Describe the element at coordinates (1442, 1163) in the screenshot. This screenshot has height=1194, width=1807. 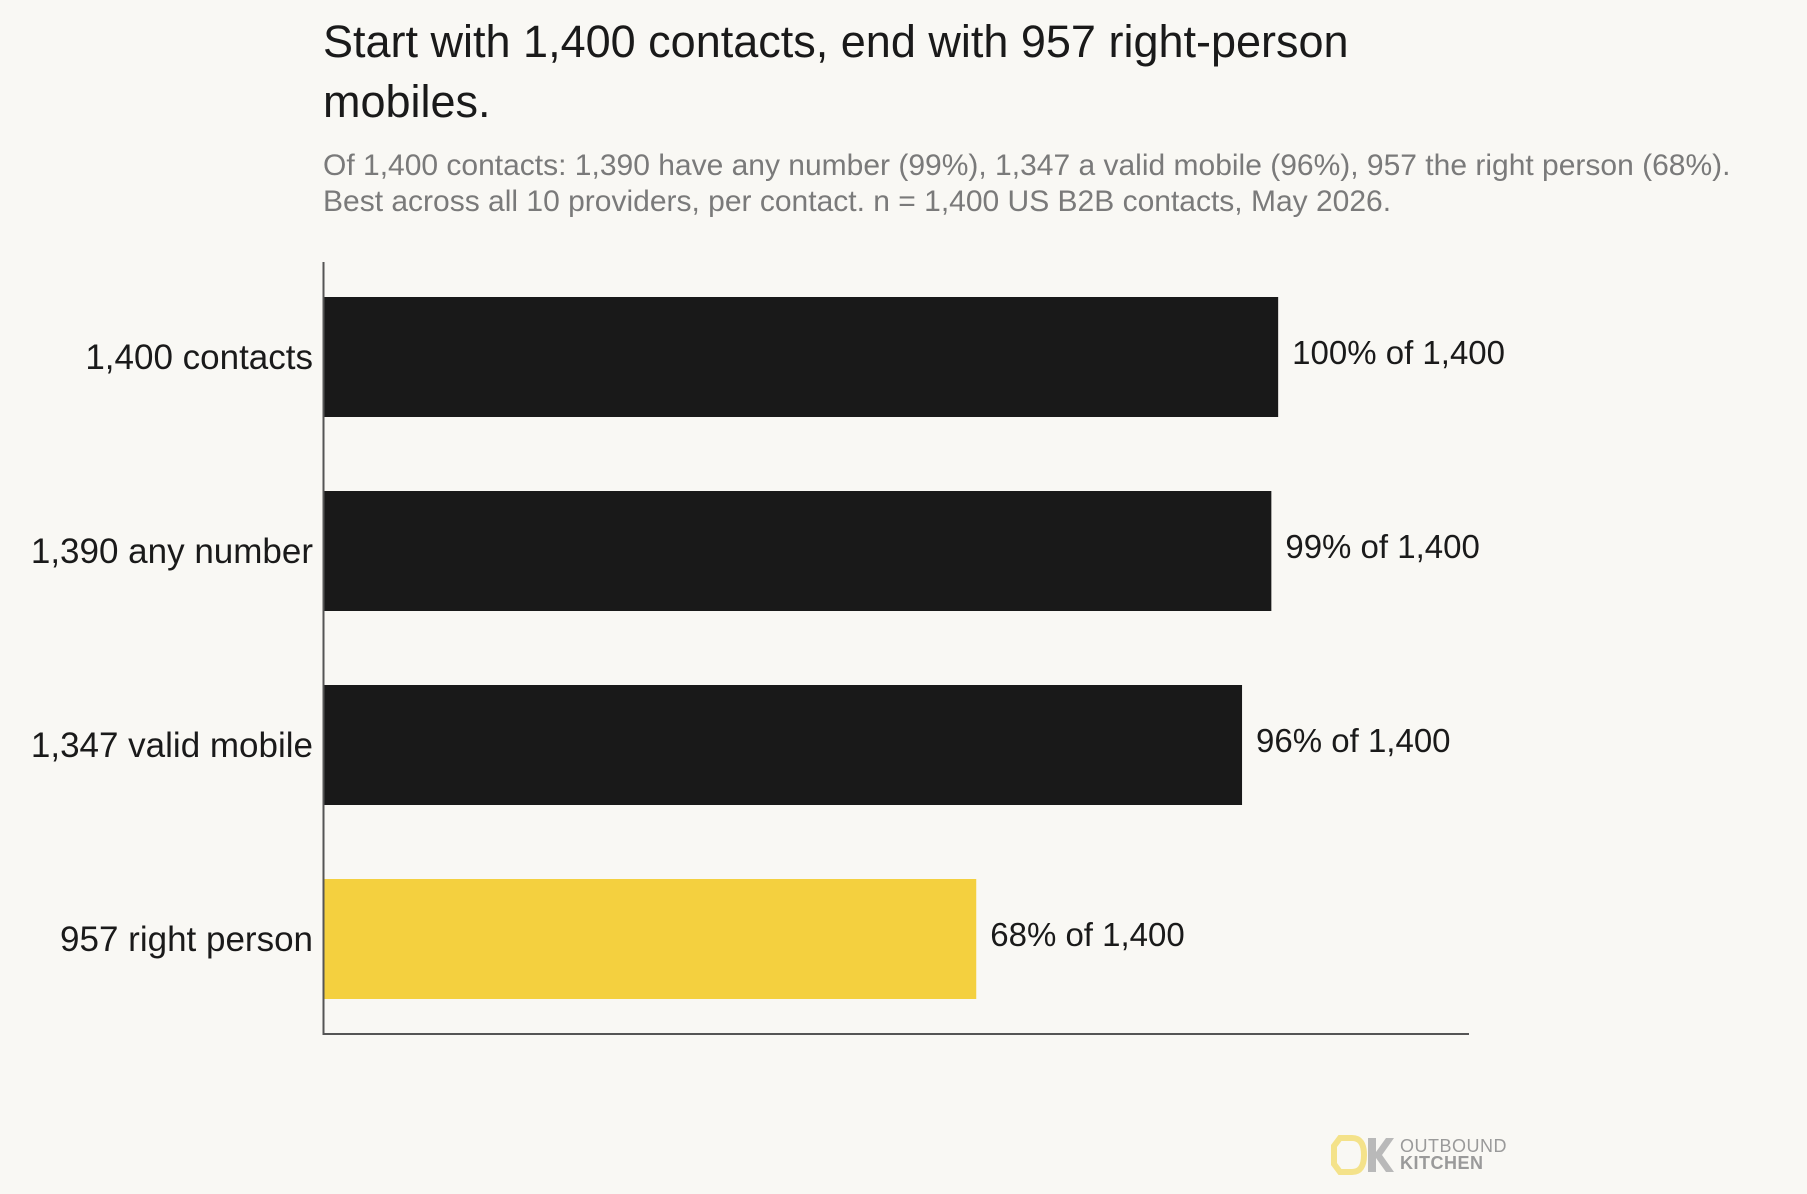
I see `logo-text-bottom: KITCHEN` at that location.